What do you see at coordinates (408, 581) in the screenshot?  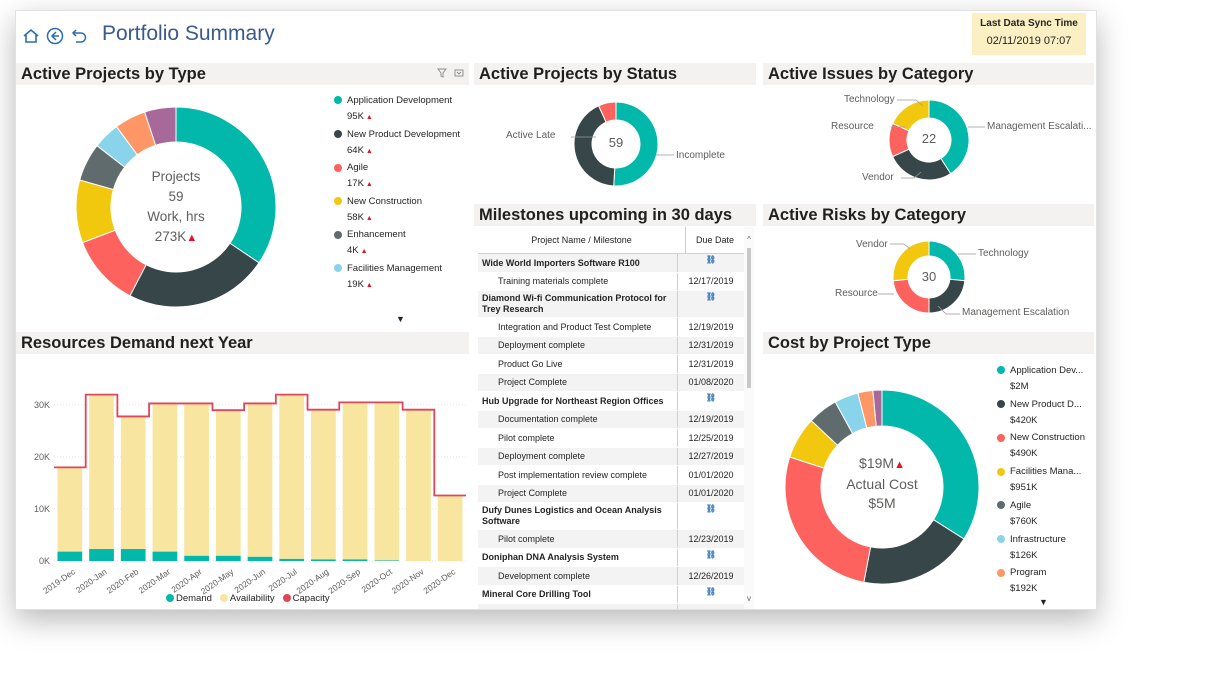 I see `x-tick-label: 2020-Nov` at bounding box center [408, 581].